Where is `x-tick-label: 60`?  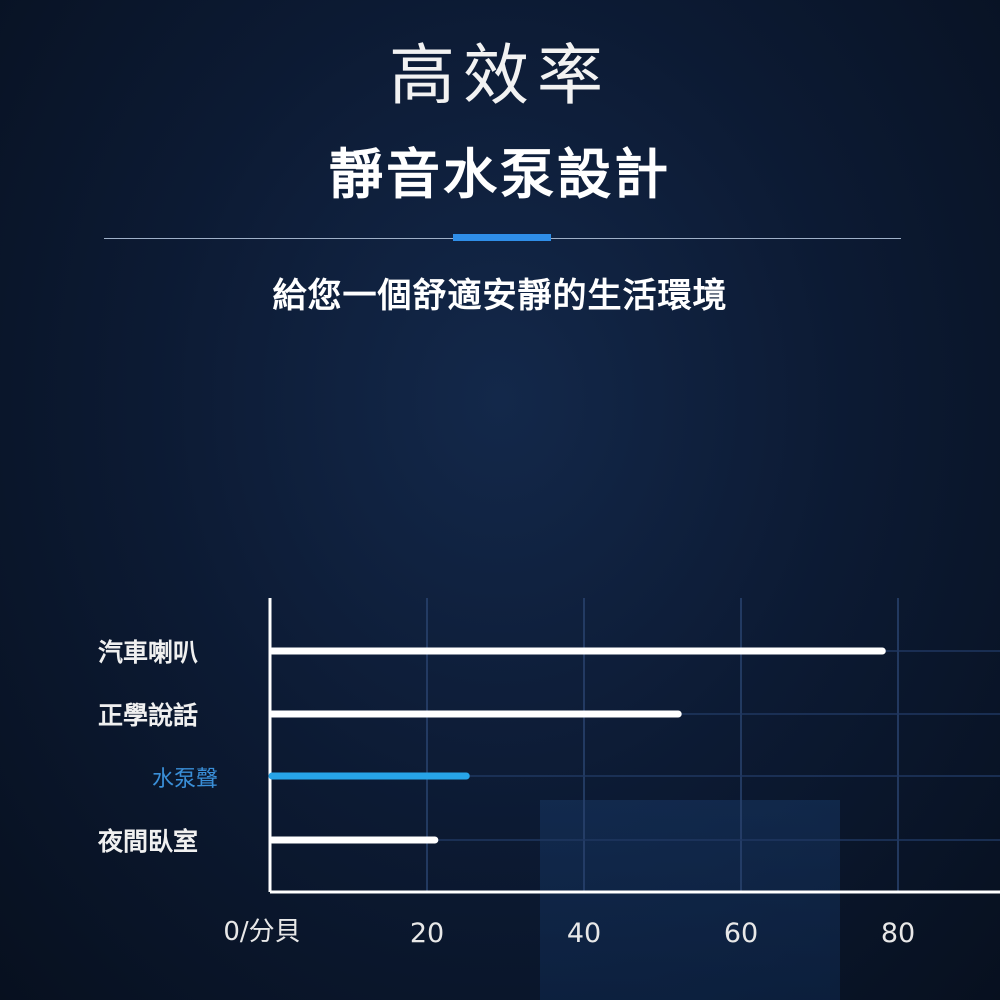 x-tick-label: 60 is located at coordinates (741, 933).